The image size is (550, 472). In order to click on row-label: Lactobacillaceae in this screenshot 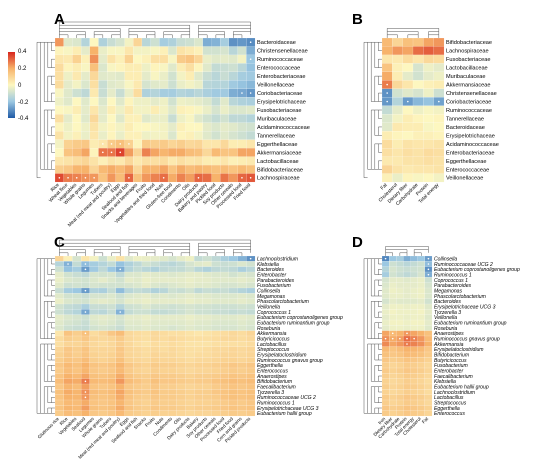, I will do `click(467, 69)`.